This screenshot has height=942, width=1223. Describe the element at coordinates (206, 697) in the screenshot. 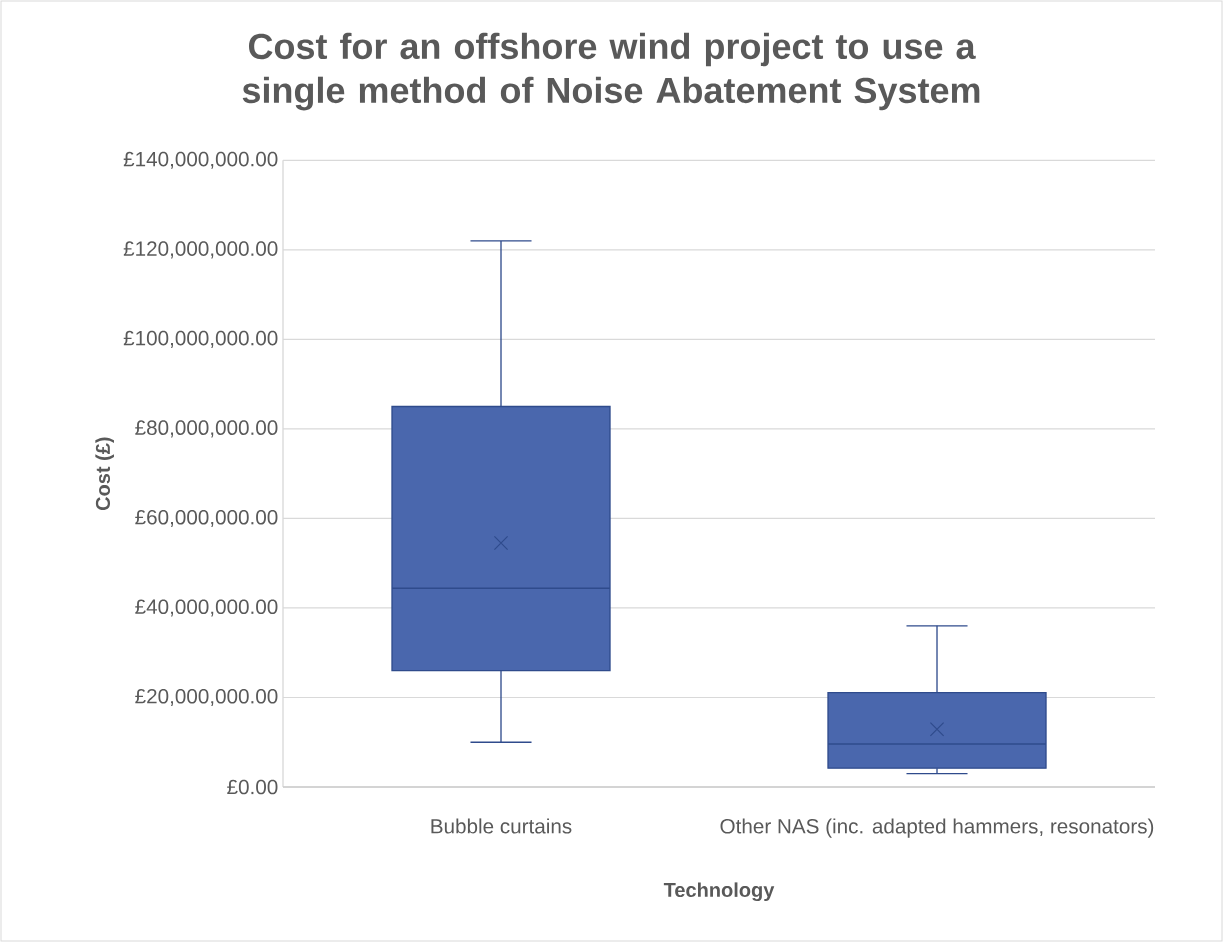

I see `y-tick-label: £20,000,000.00` at that location.